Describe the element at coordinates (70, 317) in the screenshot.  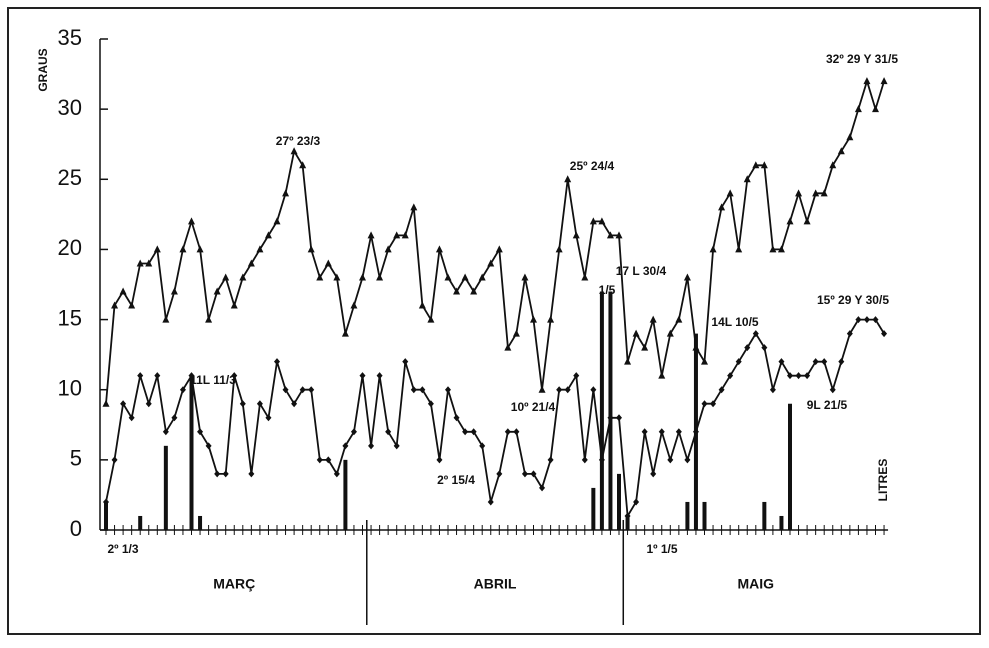
I see `y-tick-label: 15` at that location.